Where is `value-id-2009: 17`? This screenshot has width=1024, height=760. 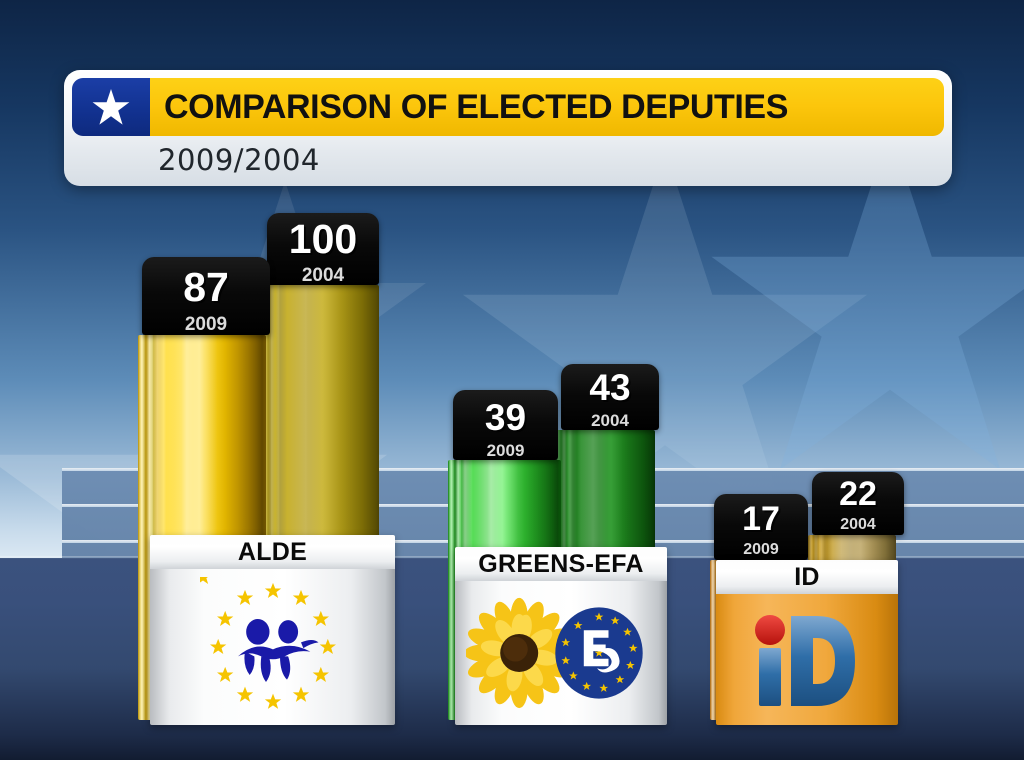 value-id-2009: 17 is located at coordinates (761, 519).